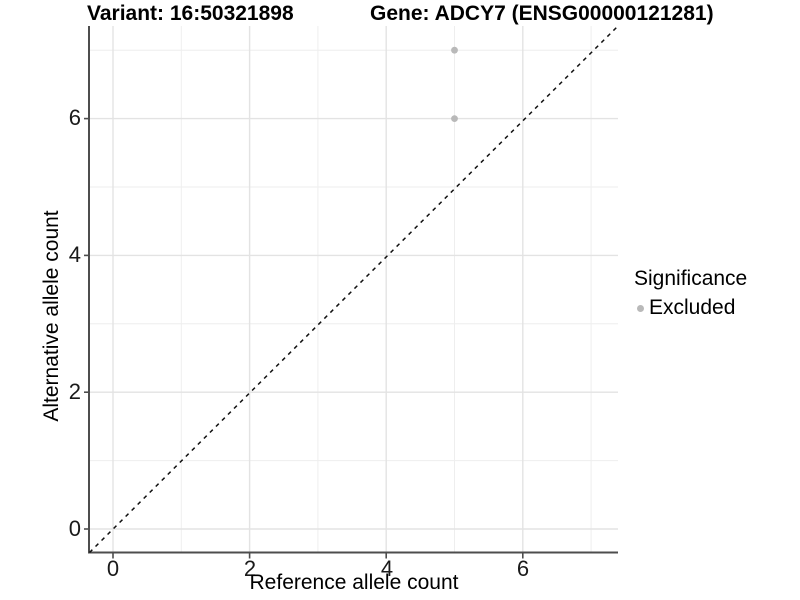 This screenshot has height=600, width=800. Describe the element at coordinates (640, 308) in the screenshot. I see `legend-point-icon` at that location.